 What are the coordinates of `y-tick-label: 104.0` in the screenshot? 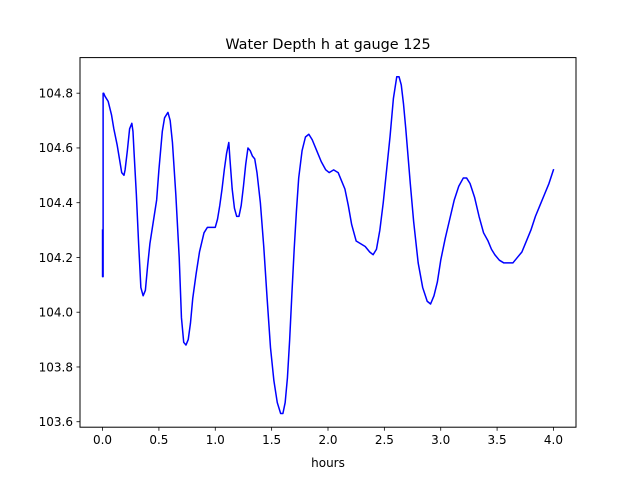 It's located at (56, 313).